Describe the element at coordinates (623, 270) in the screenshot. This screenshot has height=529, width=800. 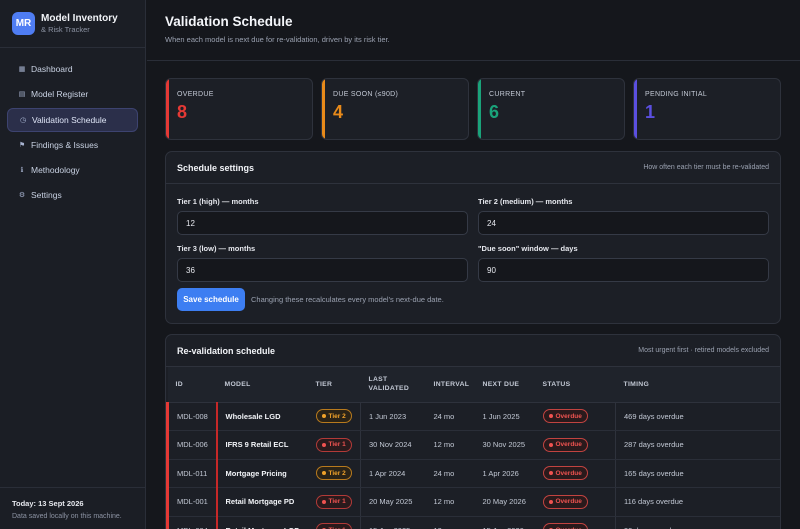
I see `due-soon-days-input` at that location.